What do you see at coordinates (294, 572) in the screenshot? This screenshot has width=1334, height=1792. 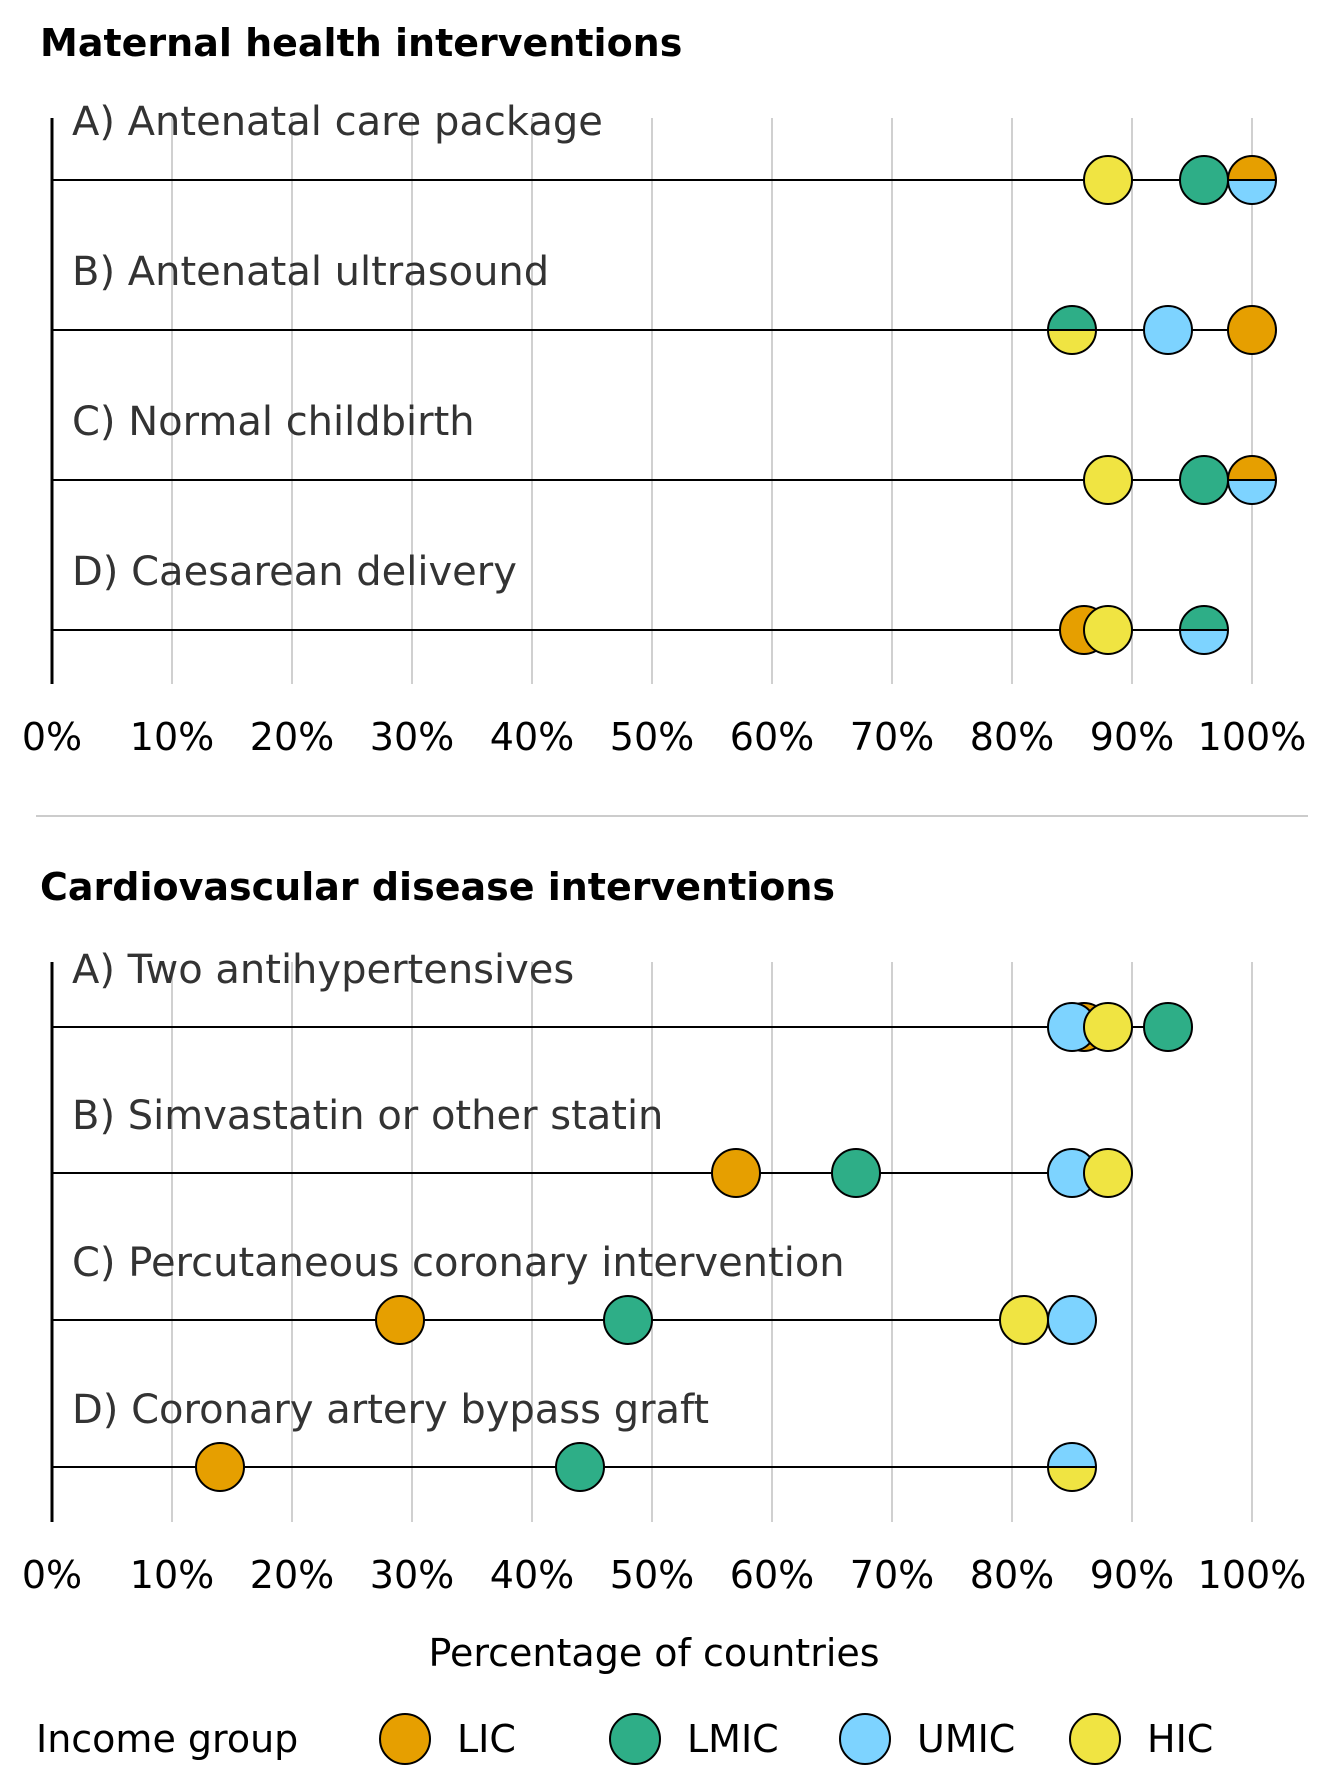 I see `row-label: D) Caesarean delivery` at bounding box center [294, 572].